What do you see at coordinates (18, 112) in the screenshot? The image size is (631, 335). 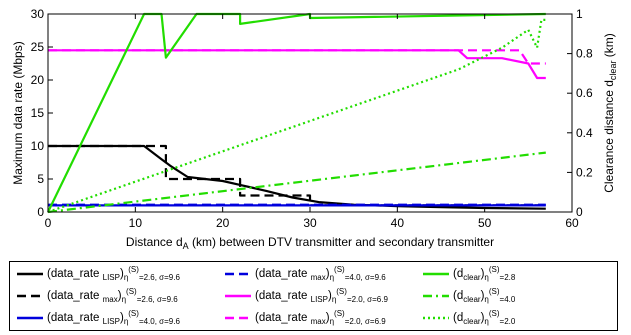 I see `y-left-axis-label: Maximum data rate (Mbps)` at bounding box center [18, 112].